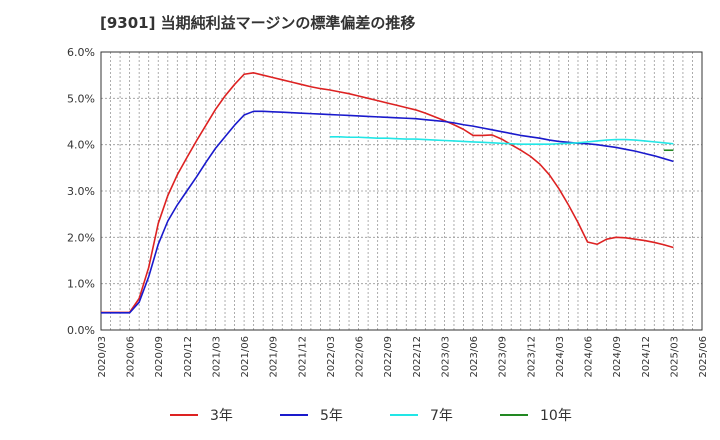 This screenshot has height=440, width=720. Describe the element at coordinates (81, 98) in the screenshot. I see `y-tick-label: 5.0%` at that location.